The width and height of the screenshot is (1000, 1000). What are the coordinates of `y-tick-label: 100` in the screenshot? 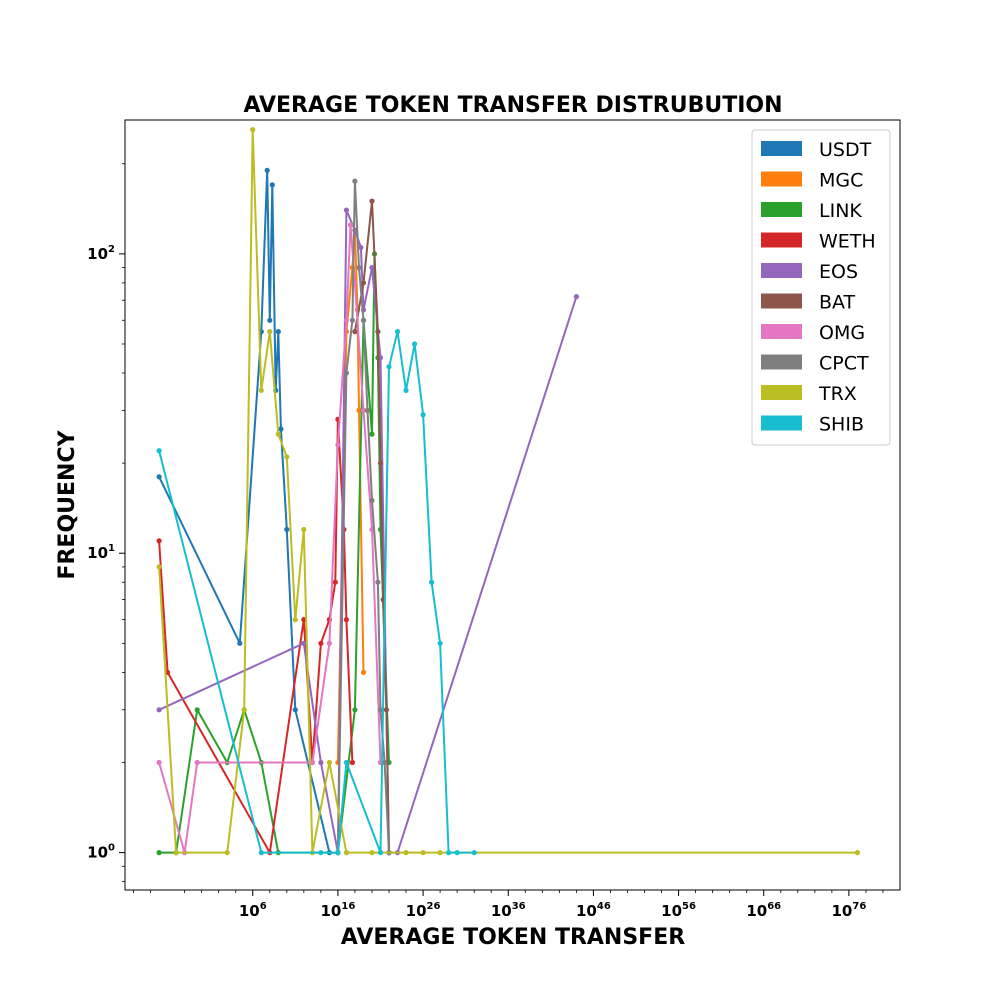 It's located at (101, 852).